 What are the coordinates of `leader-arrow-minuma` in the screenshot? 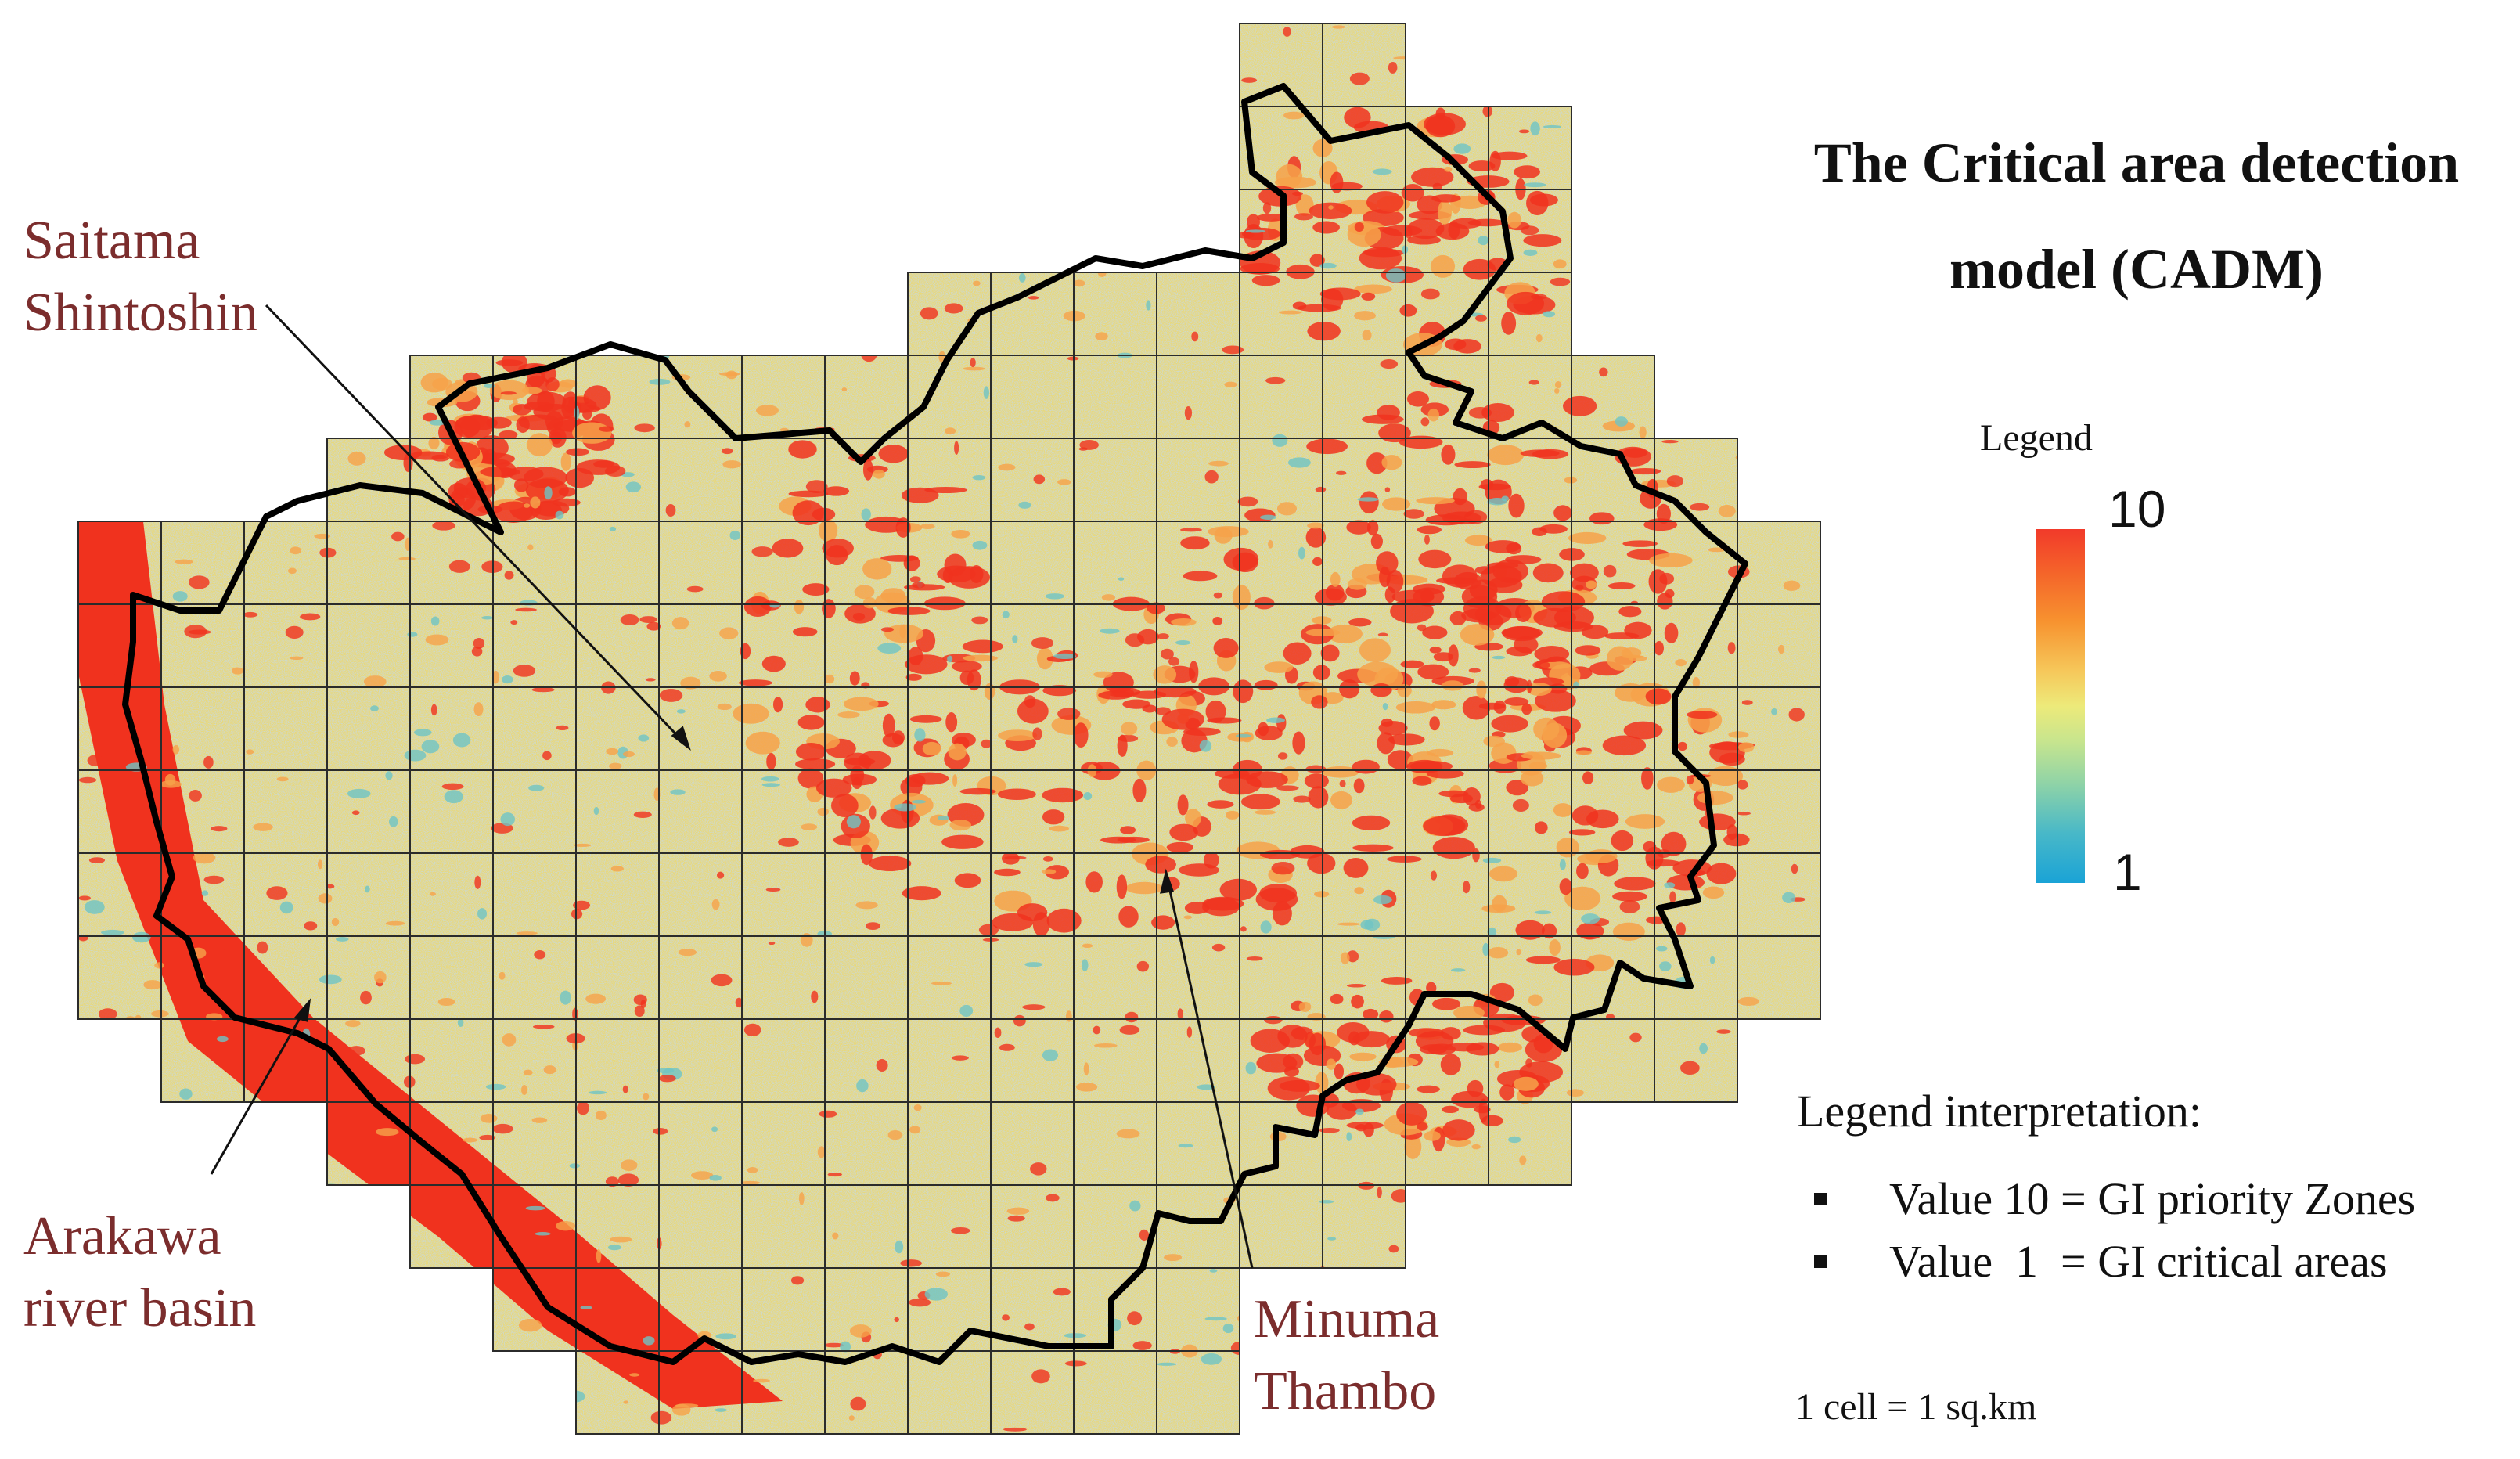 It's located at (1167, 881).